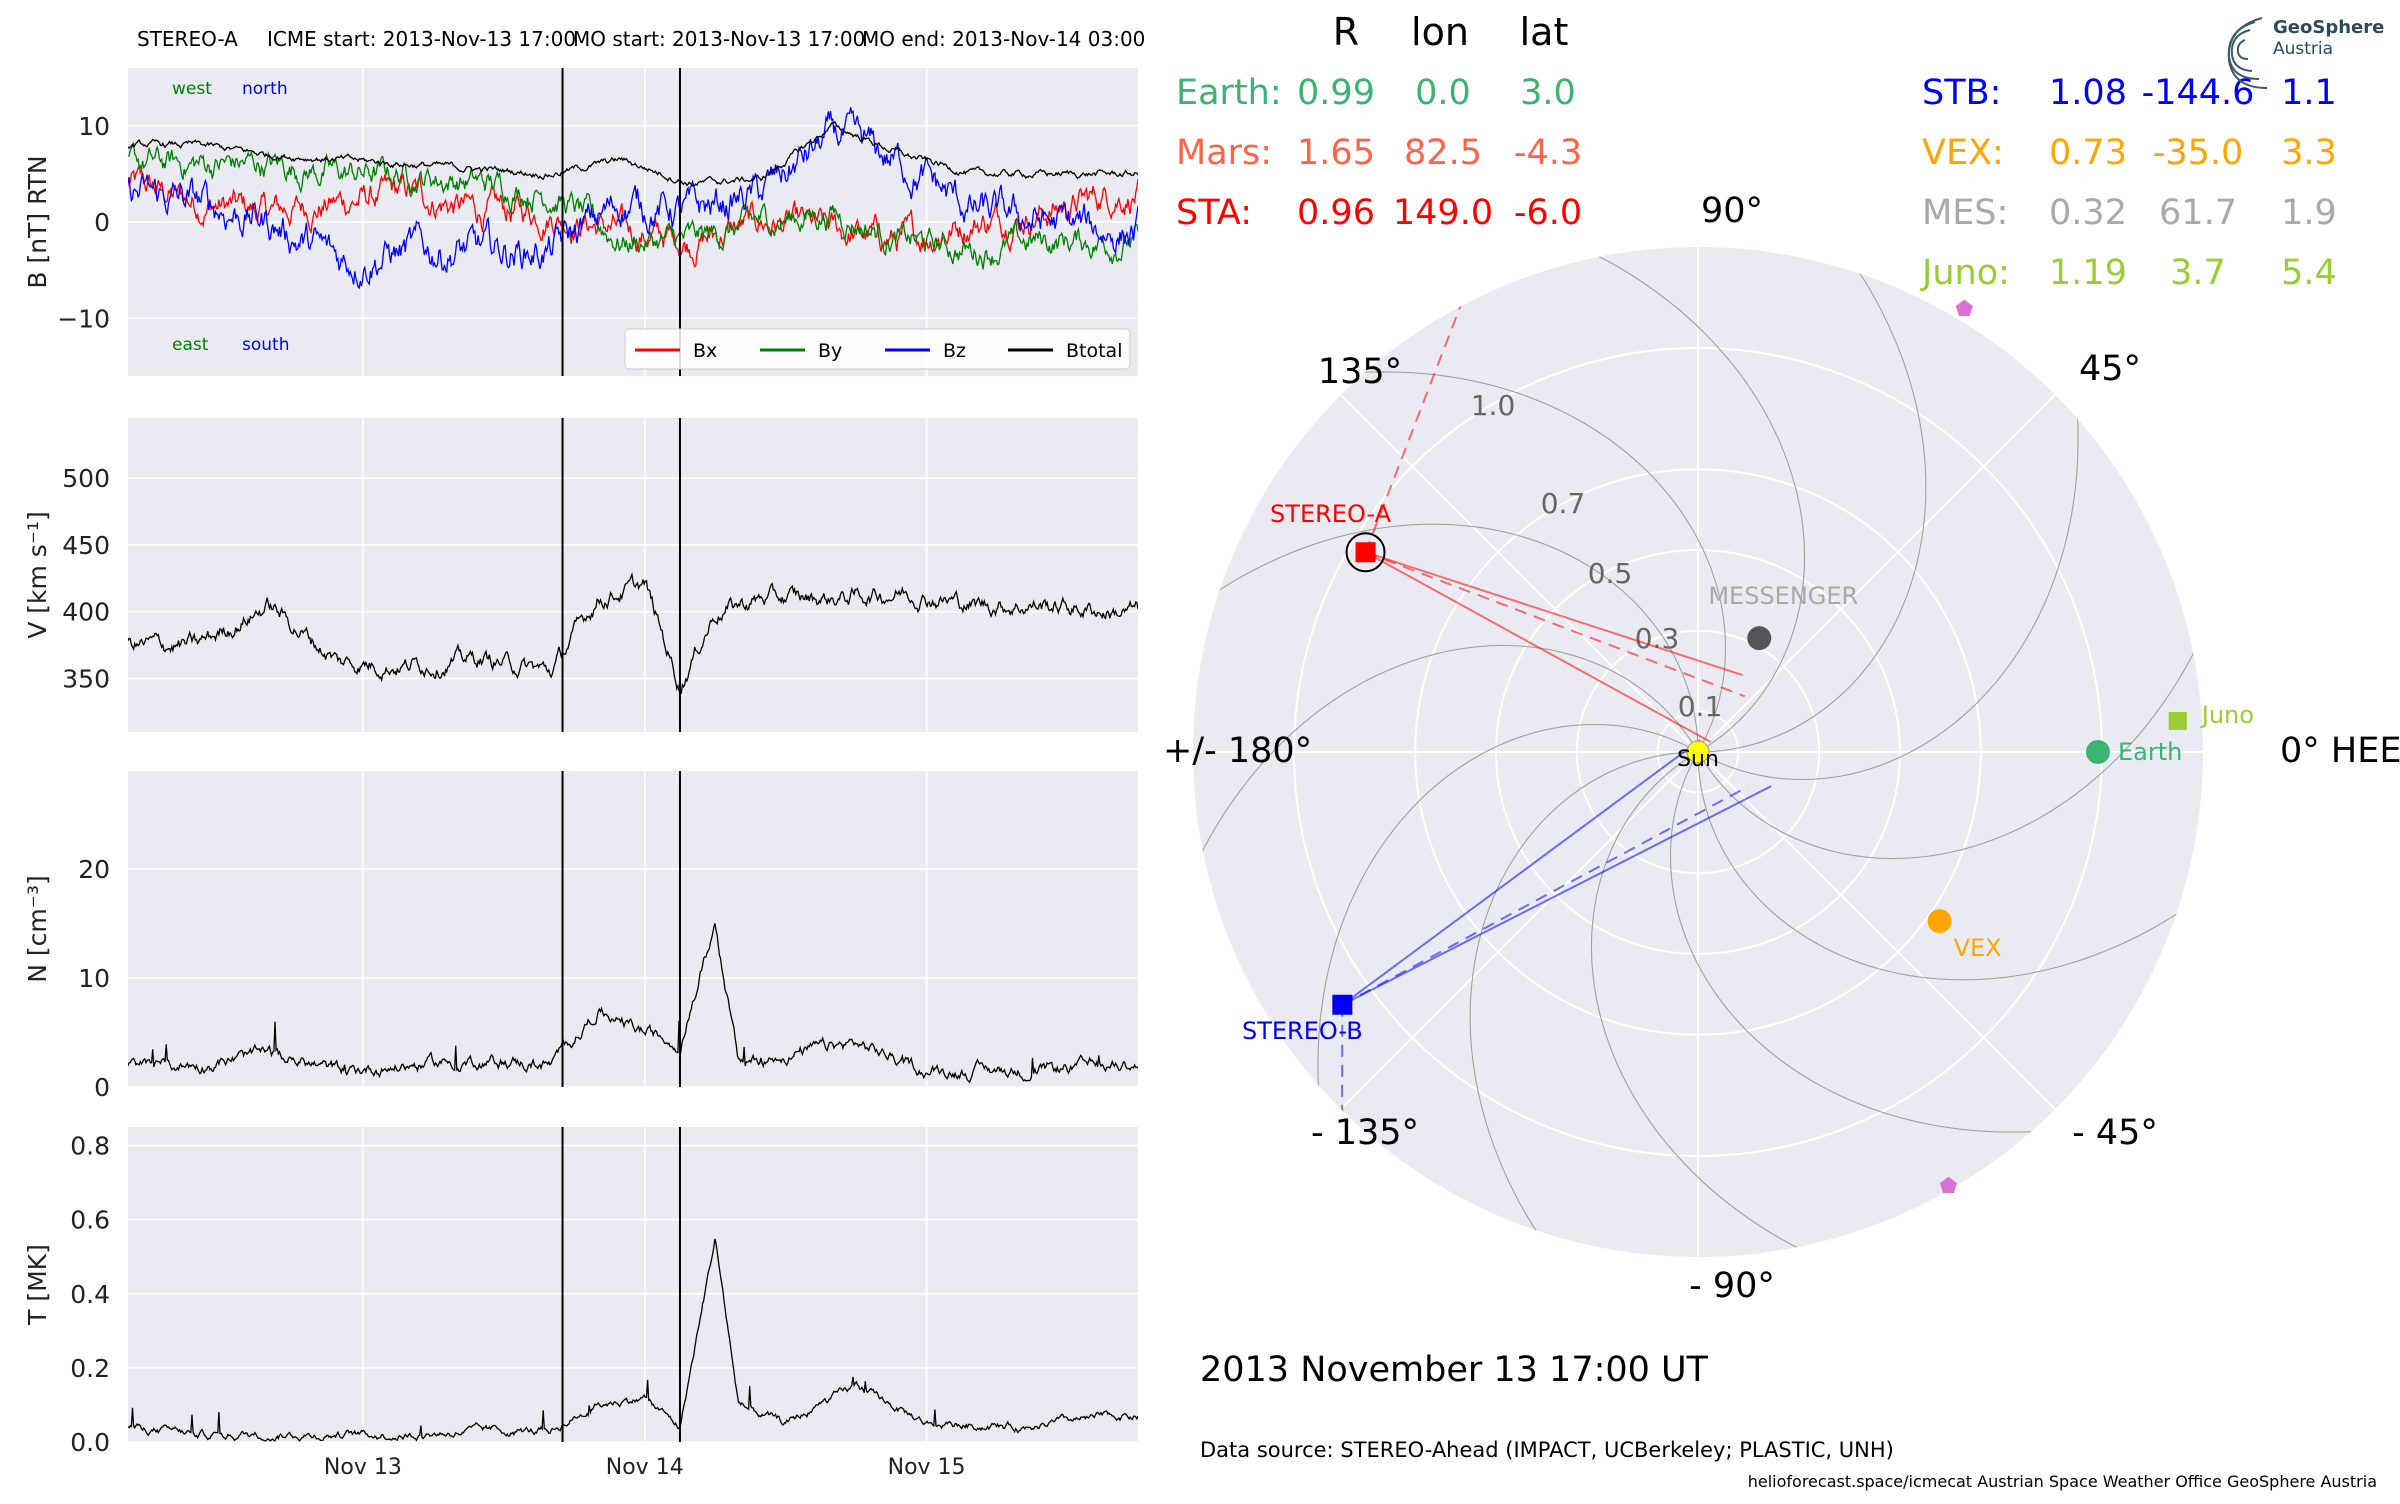 This screenshot has width=2400, height=1504. I want to click on table-row-lat: 1.1, so click(2309, 93).